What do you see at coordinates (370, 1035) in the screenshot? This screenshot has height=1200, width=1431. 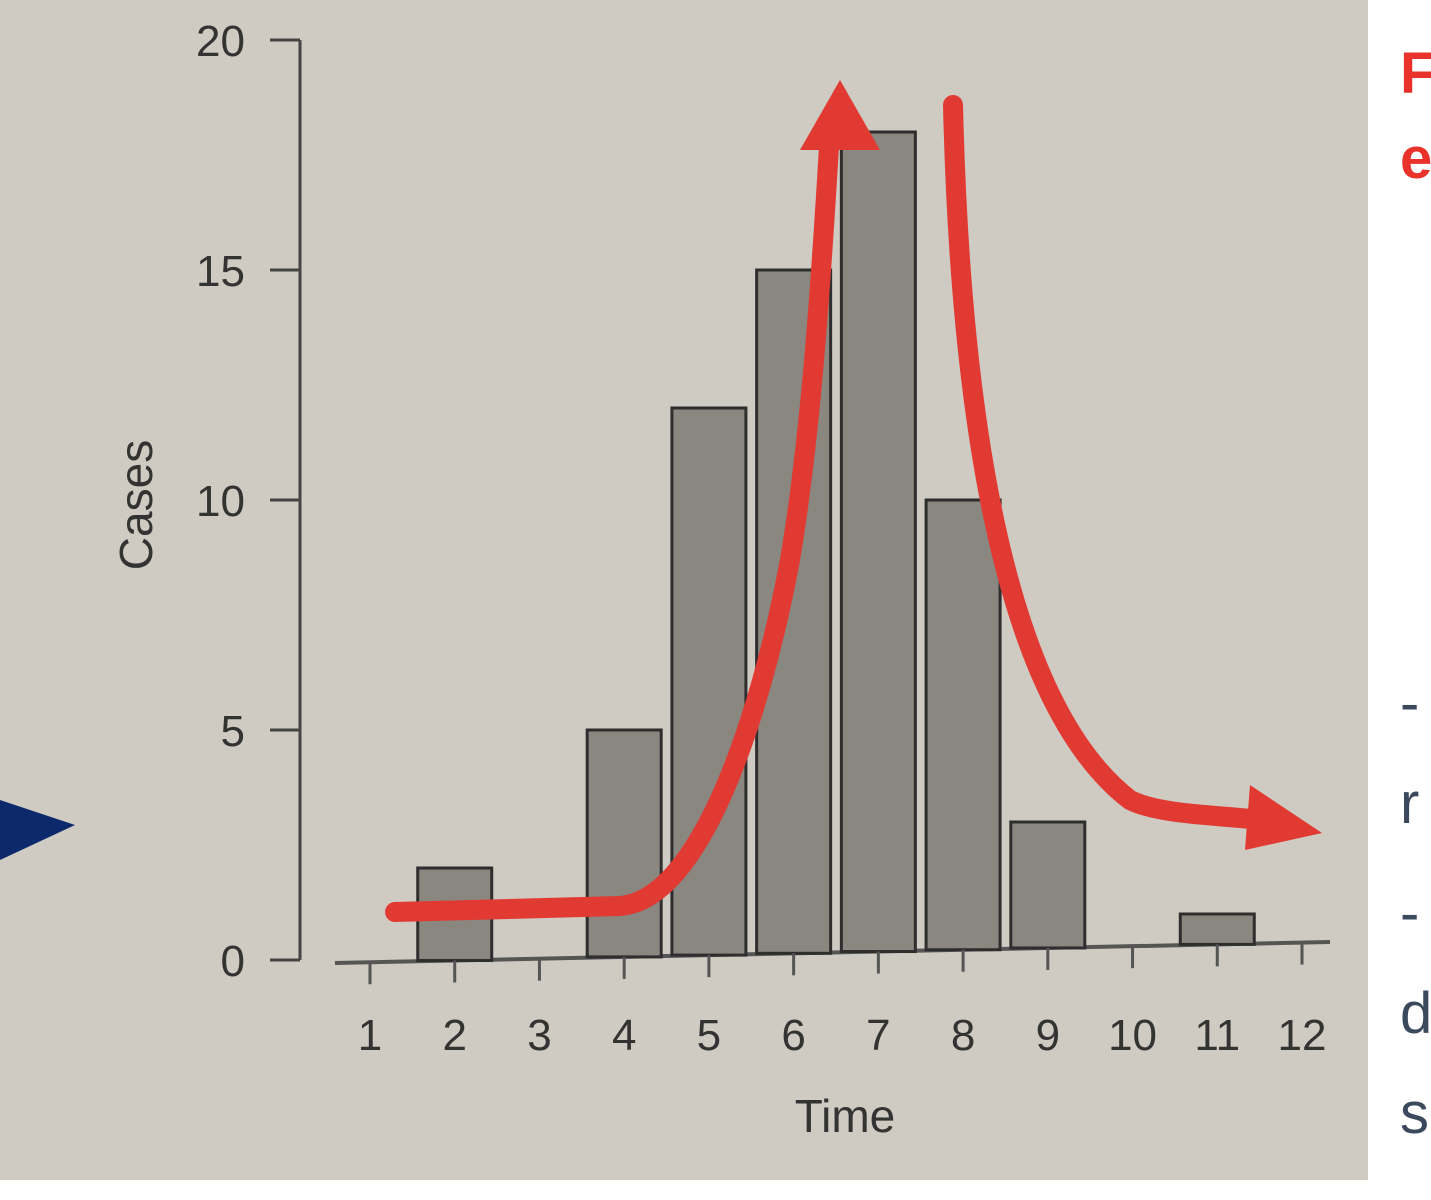 I see `x-tick-label: 1` at bounding box center [370, 1035].